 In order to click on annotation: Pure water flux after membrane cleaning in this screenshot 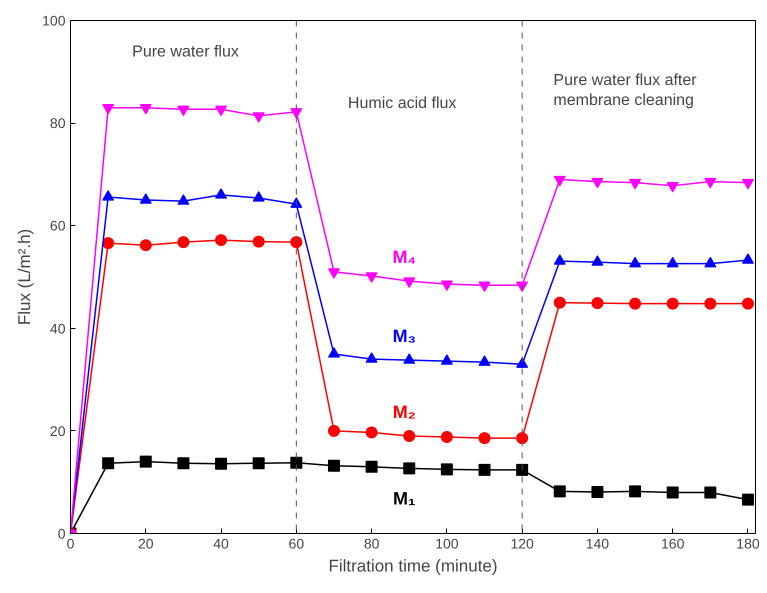, I will do `click(625, 91)`.